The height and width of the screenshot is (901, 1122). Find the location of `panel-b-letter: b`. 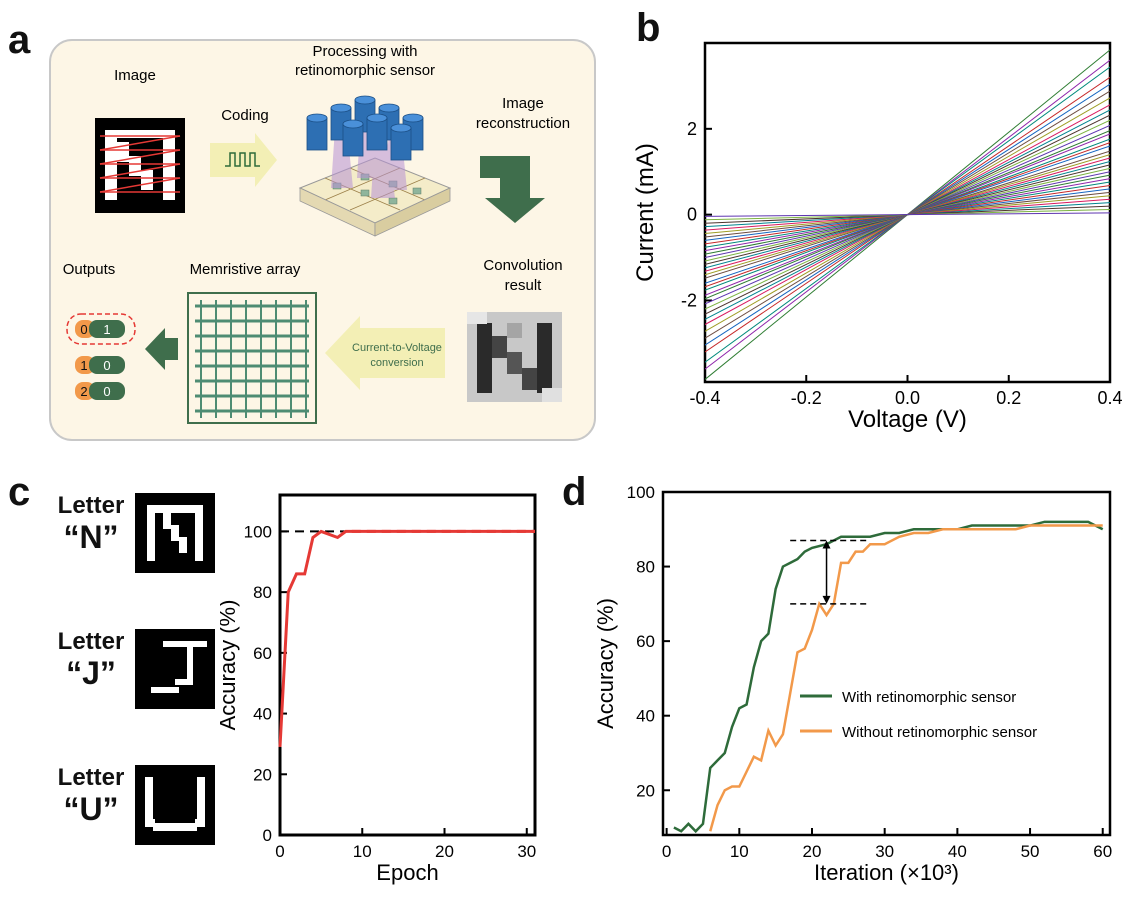

panel-b-letter: b is located at coordinates (648, 28).